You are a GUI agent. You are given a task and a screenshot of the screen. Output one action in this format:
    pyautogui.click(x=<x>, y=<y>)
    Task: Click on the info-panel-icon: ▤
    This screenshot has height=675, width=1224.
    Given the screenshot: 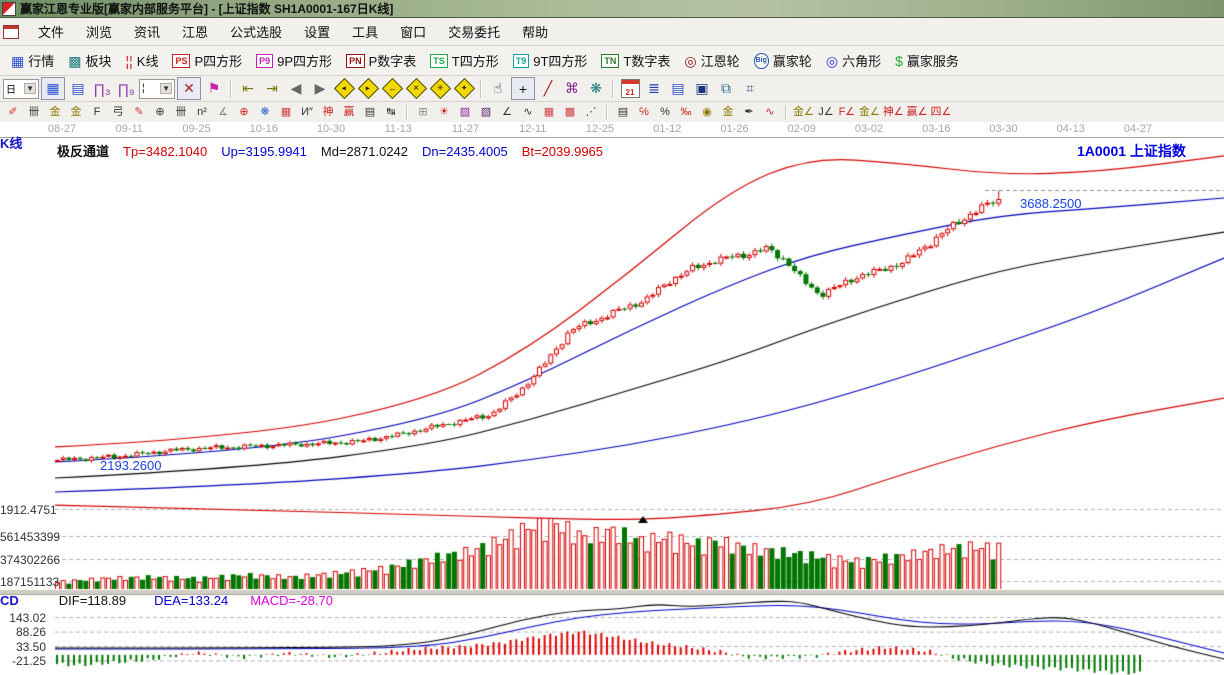 What is the action you would take?
    pyautogui.click(x=78, y=88)
    